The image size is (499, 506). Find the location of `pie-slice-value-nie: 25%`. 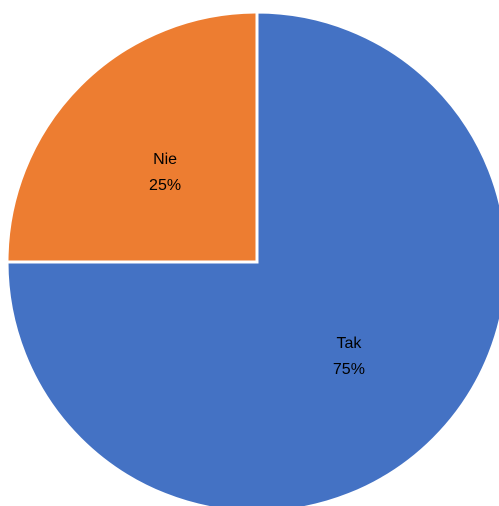

pie-slice-value-nie: 25% is located at coordinates (165, 185).